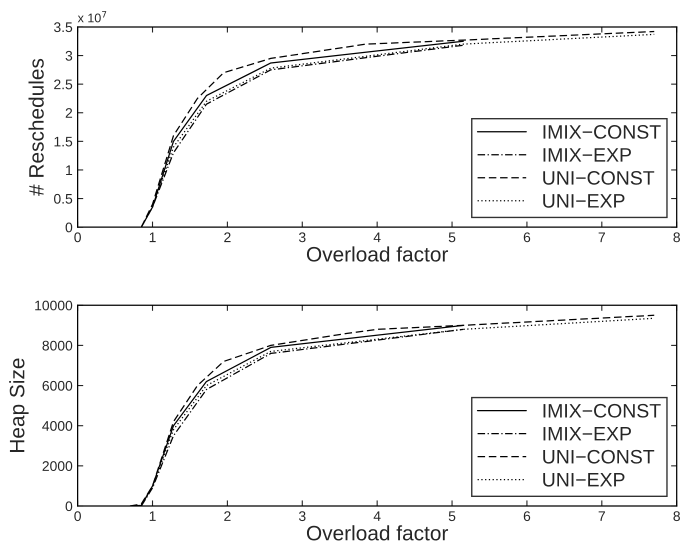 Image resolution: width=687 pixels, height=550 pixels. I want to click on y-tick-label: 2.5, so click(63, 84).